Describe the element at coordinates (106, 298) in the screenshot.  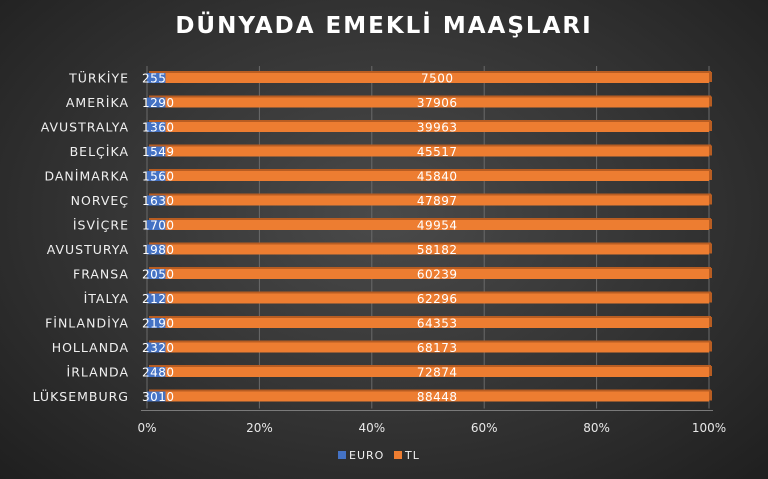
I see `category-label: İTALYA` at that location.